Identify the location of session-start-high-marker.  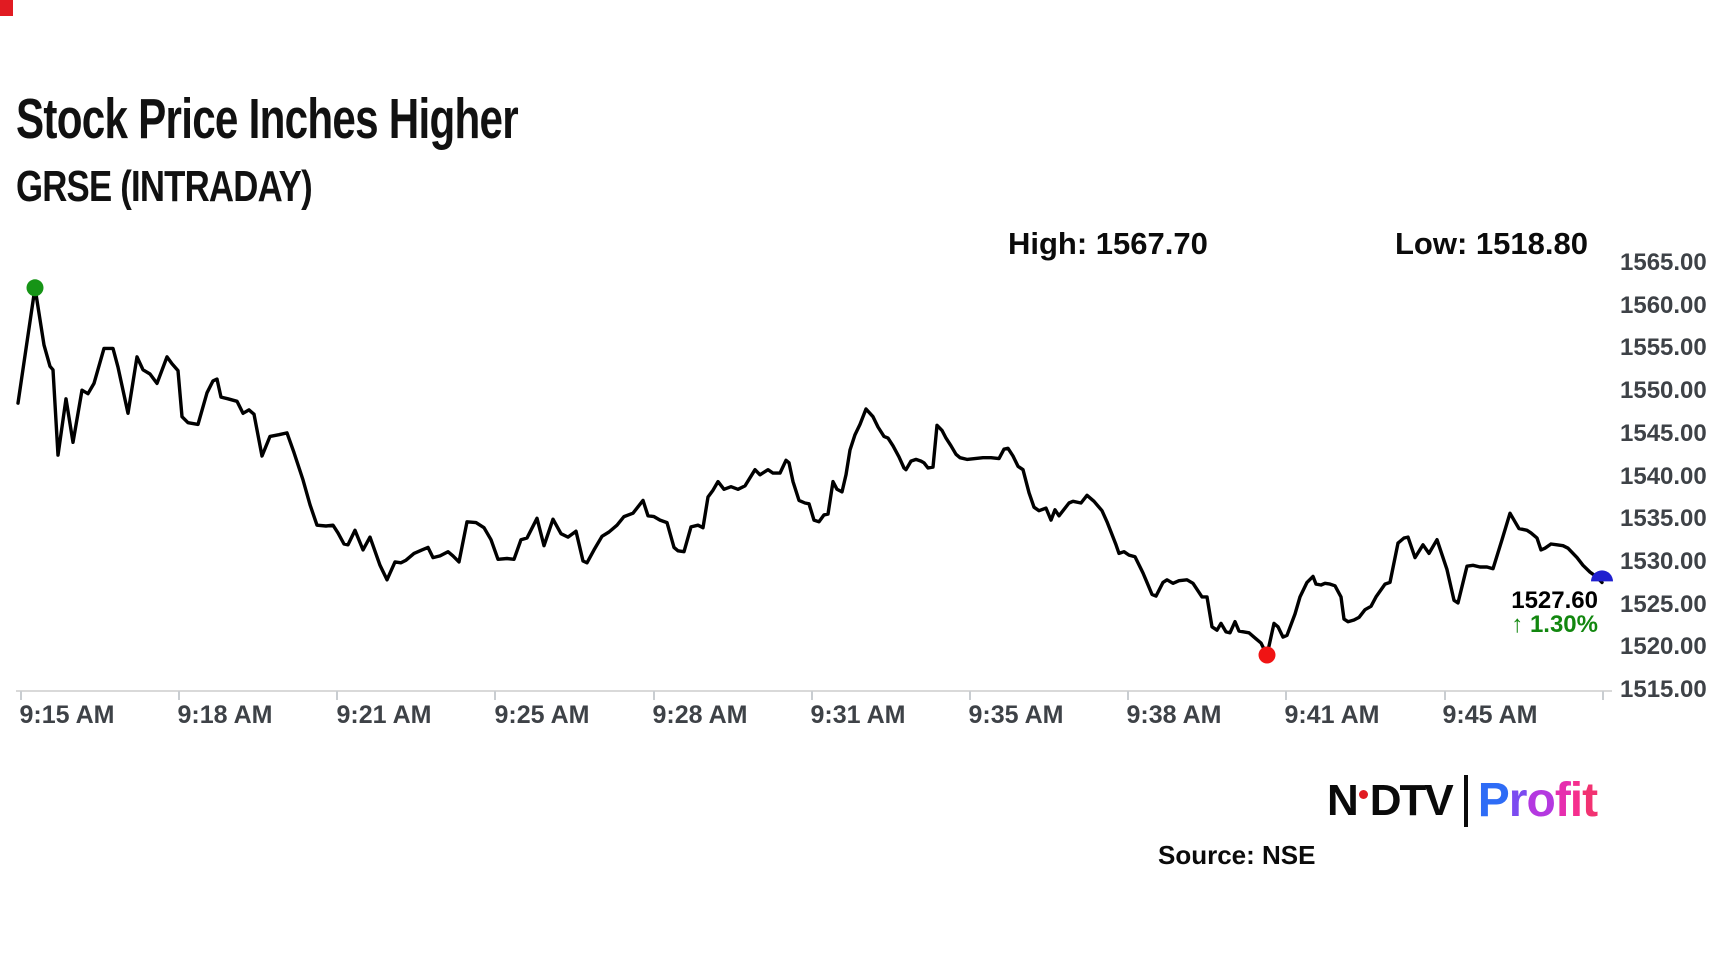
(35, 288).